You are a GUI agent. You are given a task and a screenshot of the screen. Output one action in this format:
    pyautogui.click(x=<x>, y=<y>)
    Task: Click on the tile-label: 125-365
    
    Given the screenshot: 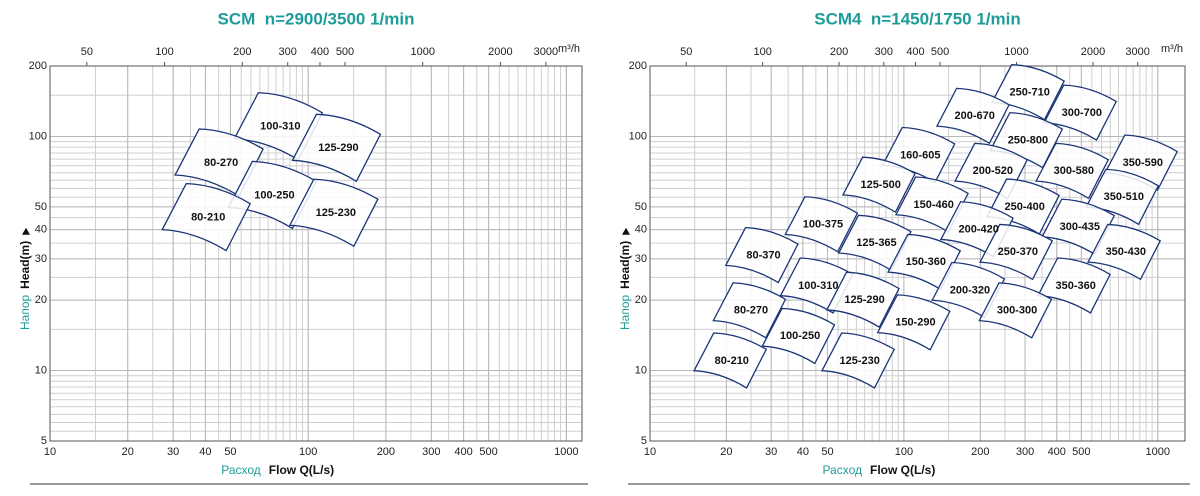 What is the action you would take?
    pyautogui.click(x=876, y=243)
    